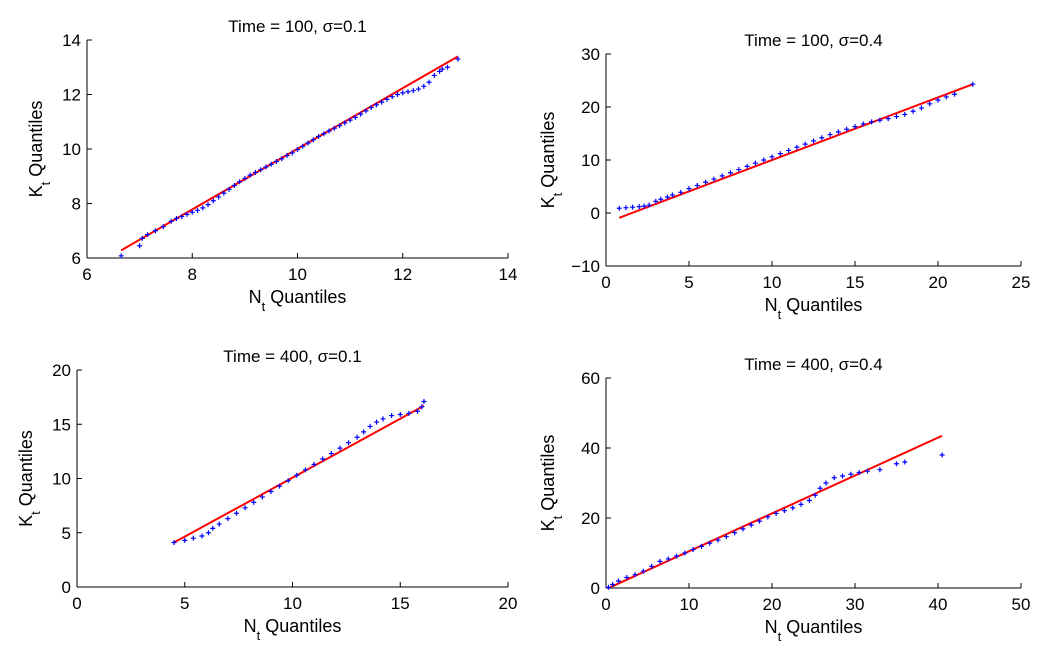 The width and height of the screenshot is (1048, 654). What do you see at coordinates (86, 274) in the screenshot?
I see `x-tick-label: 6` at bounding box center [86, 274].